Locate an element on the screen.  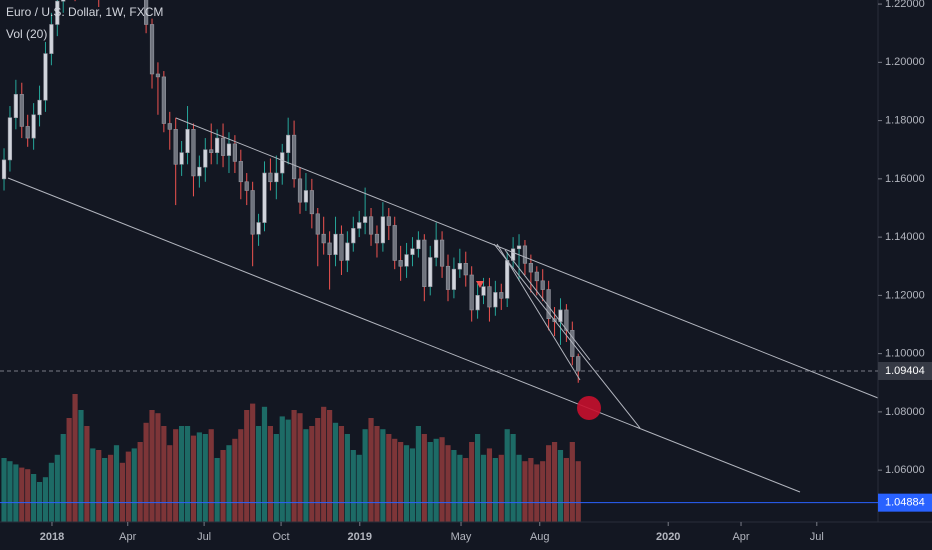
marker-triangle is located at coordinates (480, 284).